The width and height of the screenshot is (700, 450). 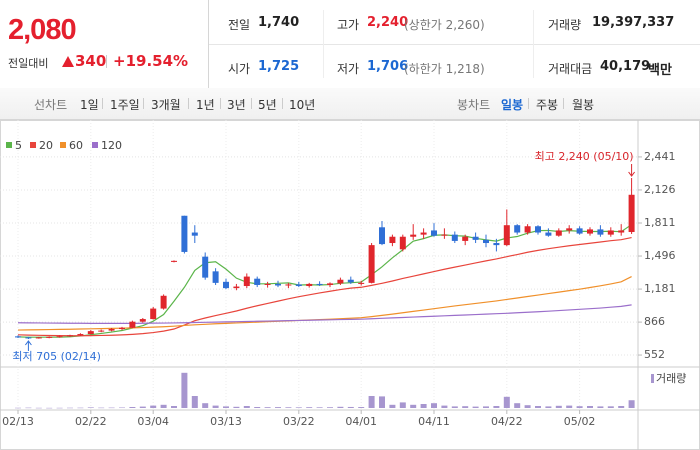 I want to click on period: 5년, so click(x=267, y=105).